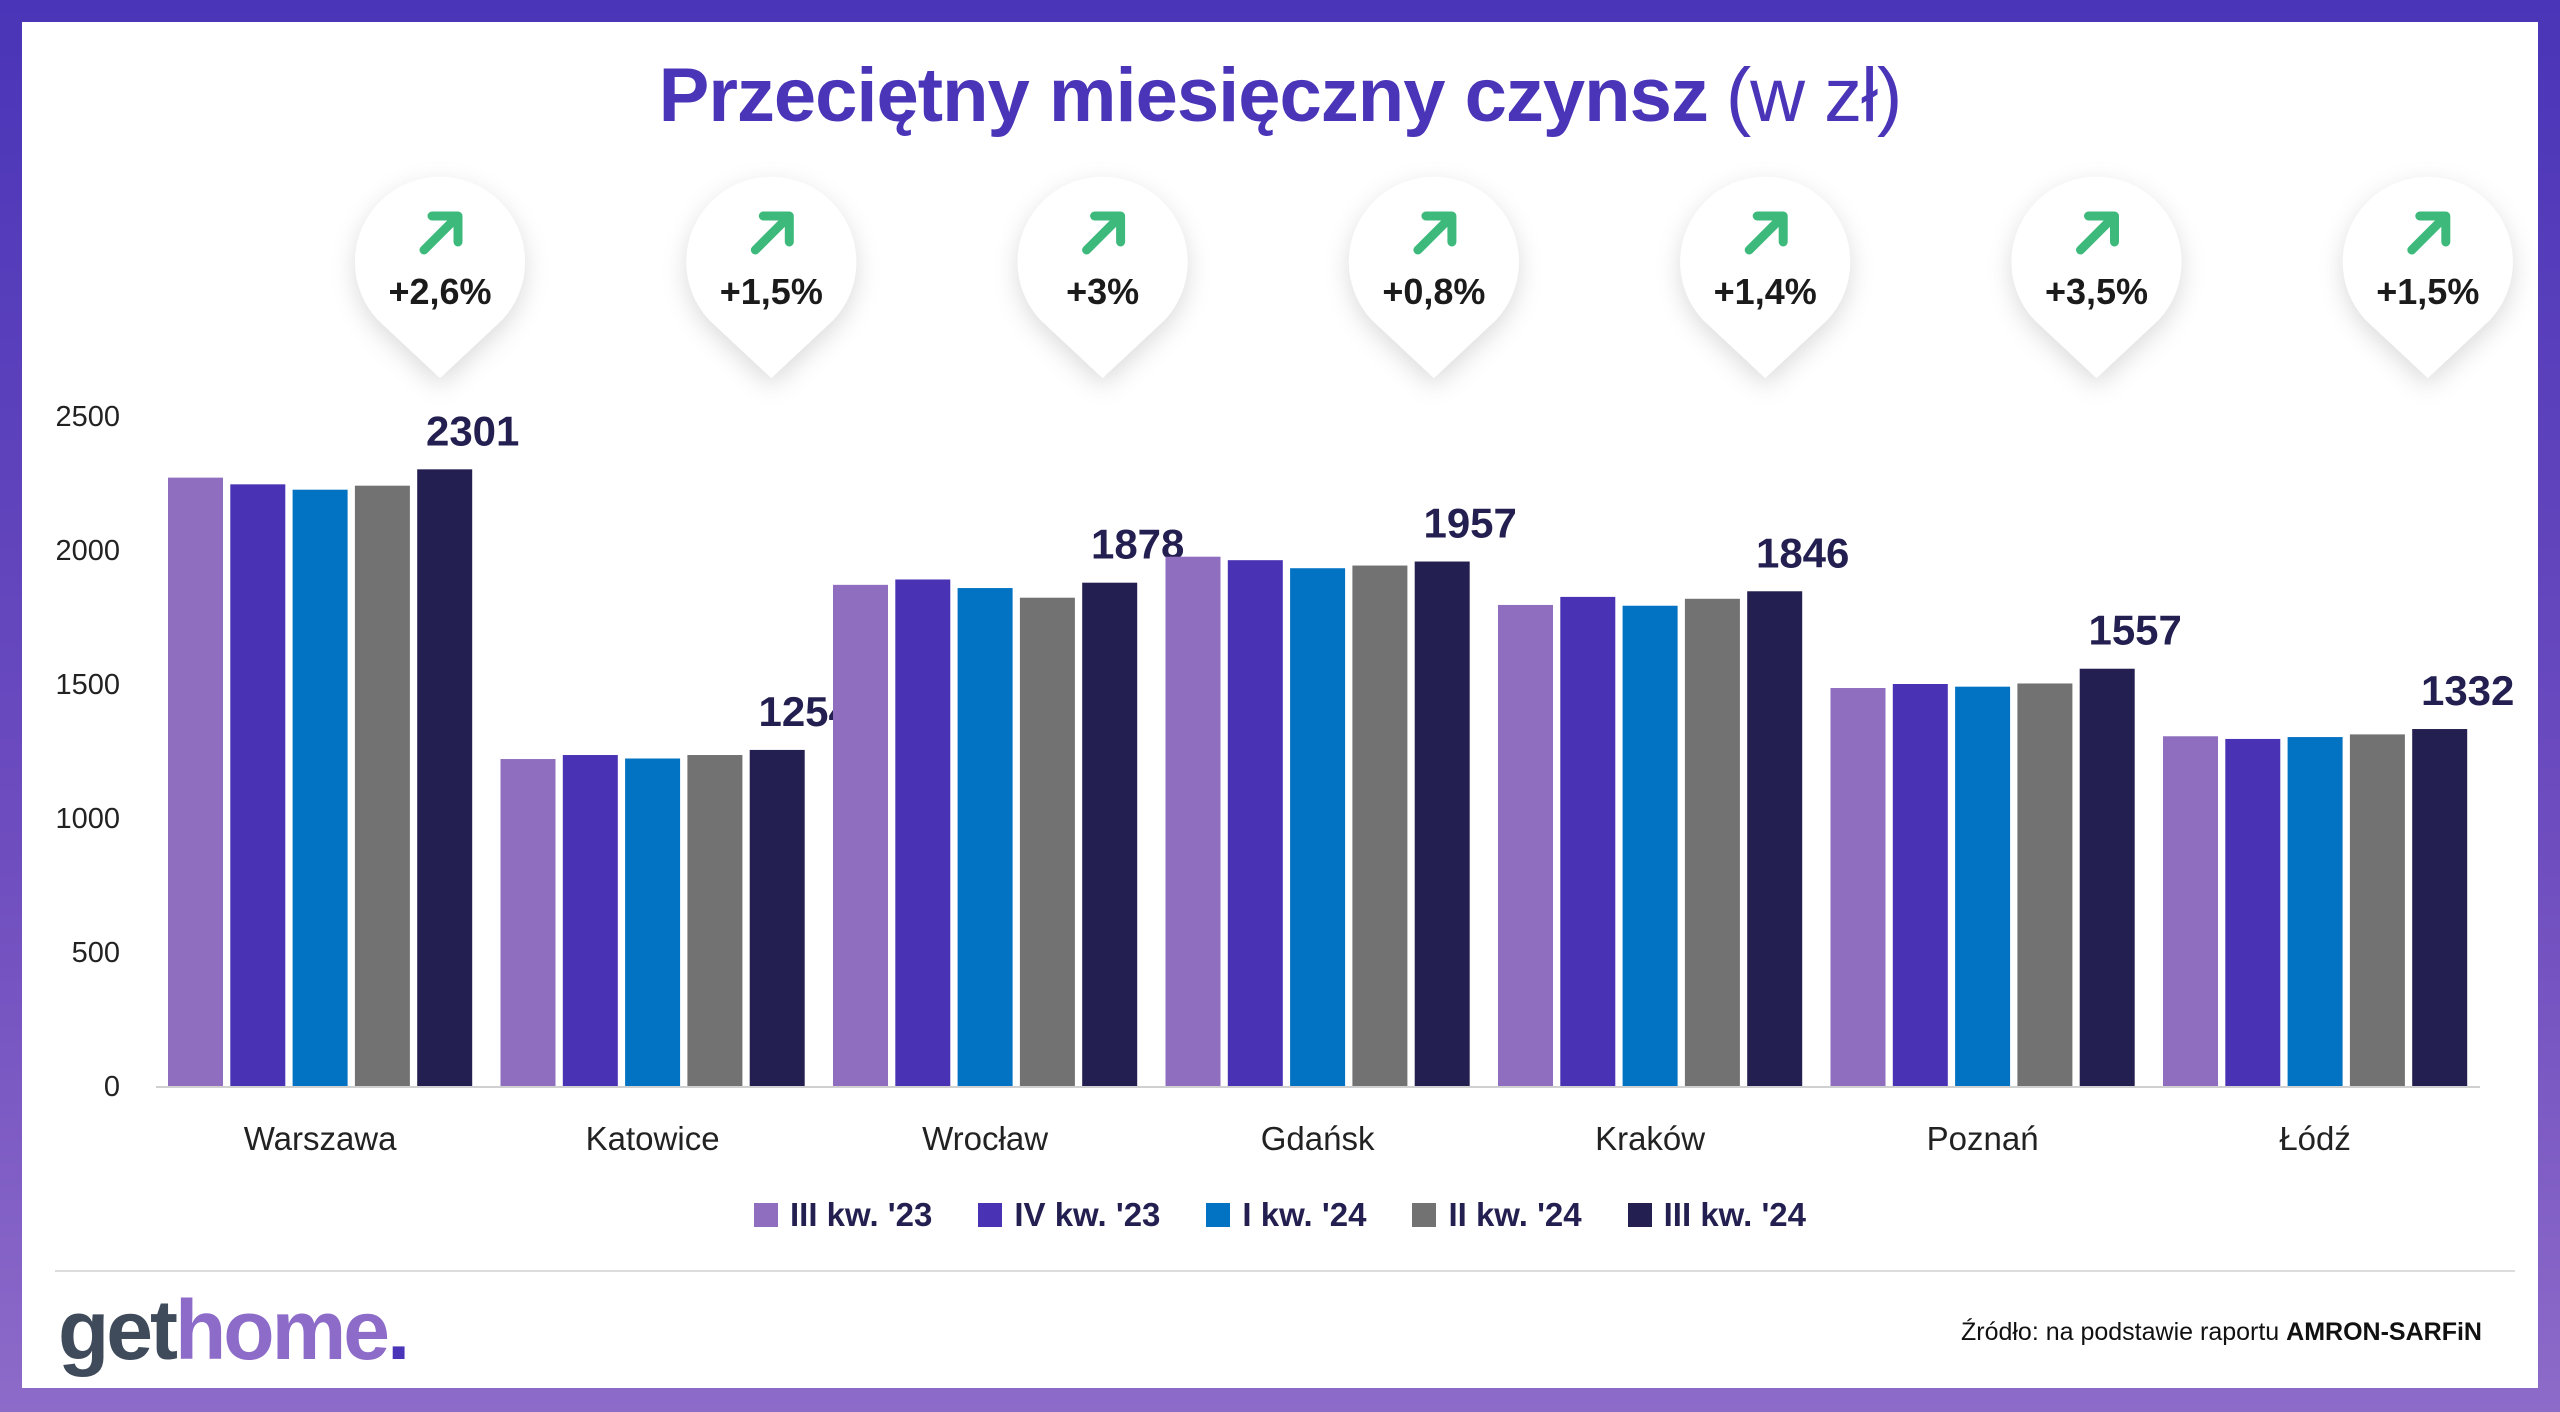  Describe the element at coordinates (118, 1330) in the screenshot. I see `logo-get: get` at that location.